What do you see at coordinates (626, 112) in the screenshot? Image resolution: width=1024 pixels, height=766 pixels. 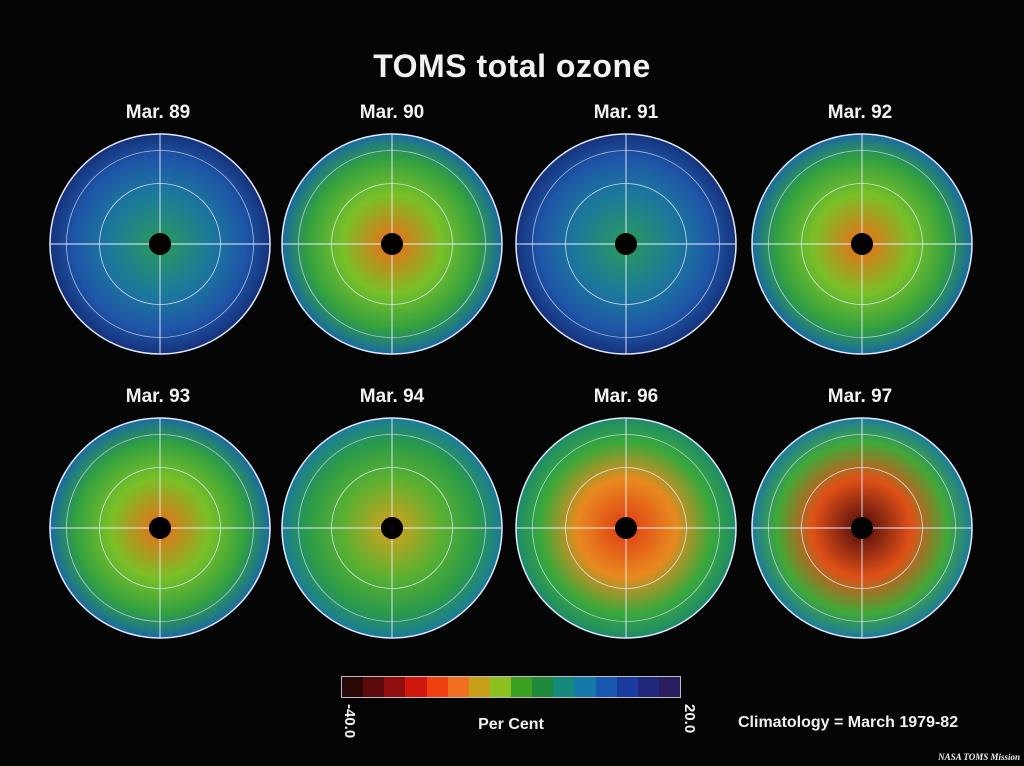 I see `map-label: Mar. 91` at bounding box center [626, 112].